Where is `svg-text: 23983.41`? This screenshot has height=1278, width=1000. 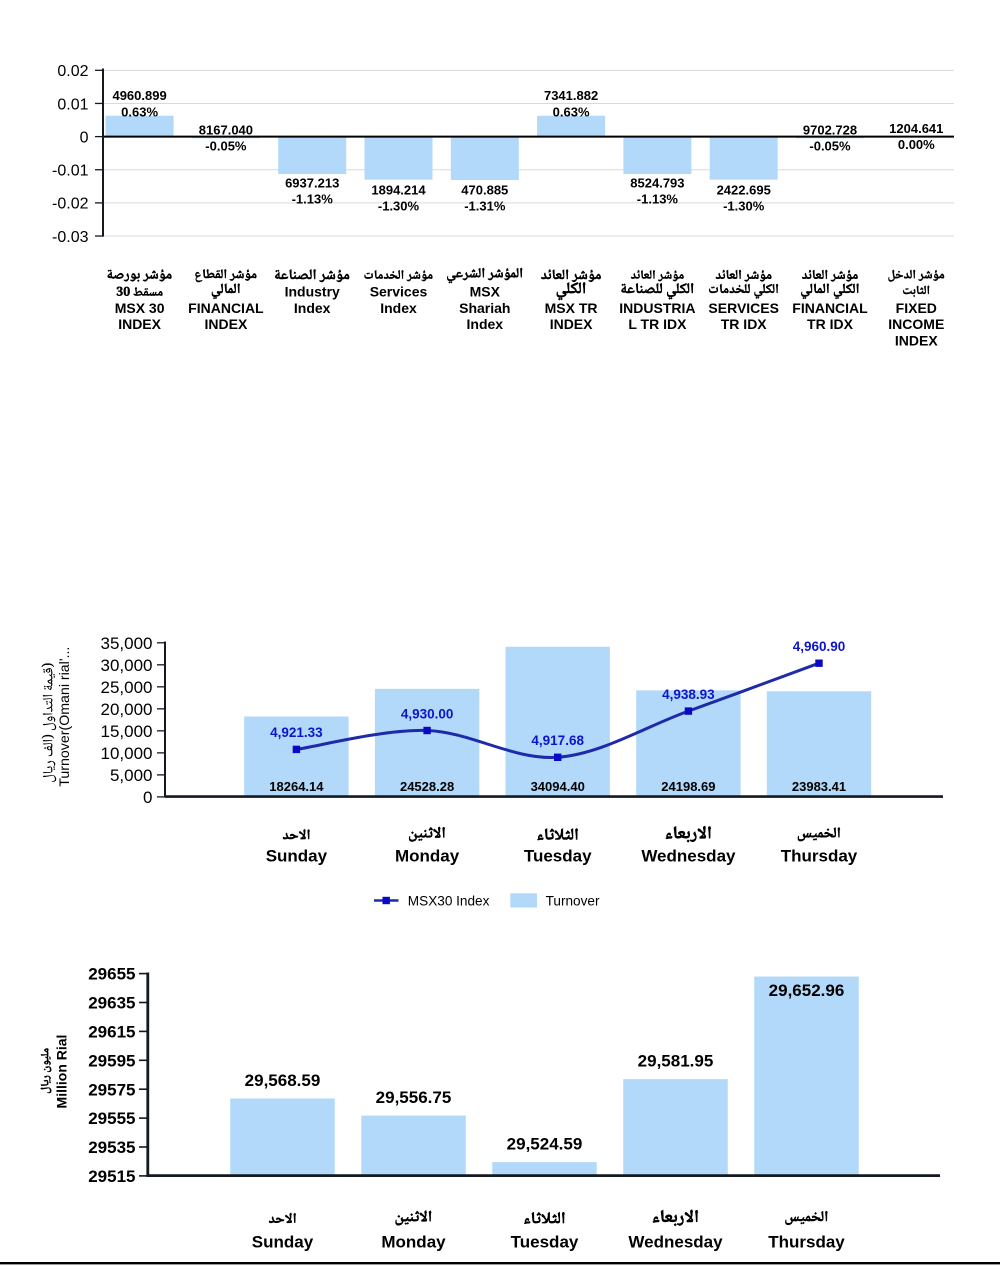
svg-text: 23983.41 is located at coordinates (819, 786).